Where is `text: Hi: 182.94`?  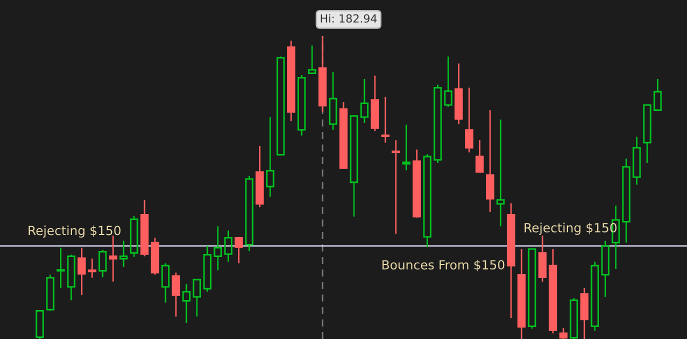
text: Hi: 182.94 is located at coordinates (348, 18).